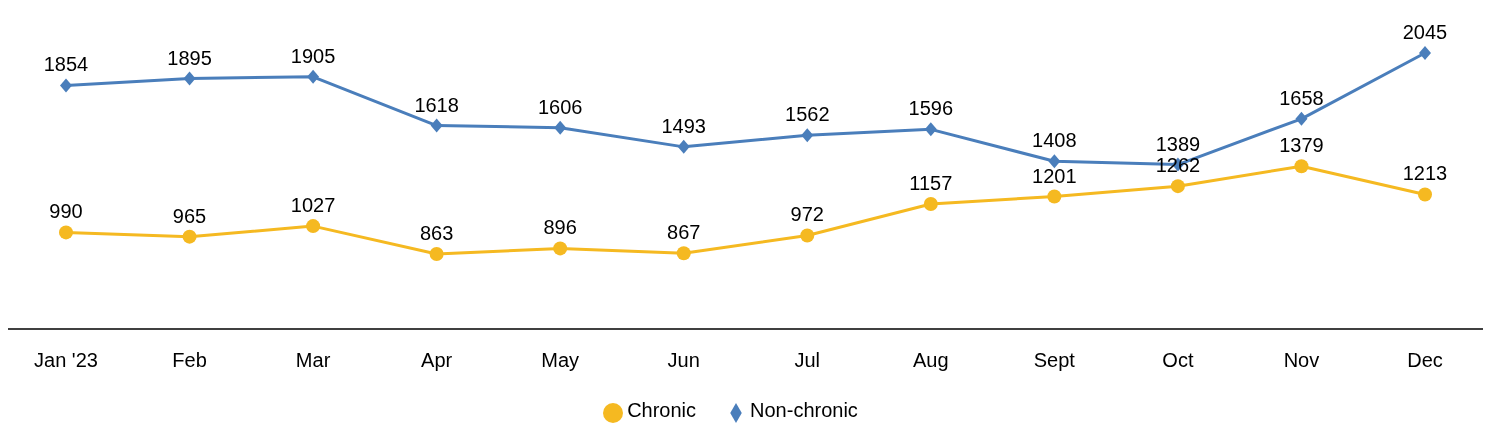 This screenshot has height=439, width=1491. What do you see at coordinates (560, 227) in the screenshot?
I see `data-label: 896` at bounding box center [560, 227].